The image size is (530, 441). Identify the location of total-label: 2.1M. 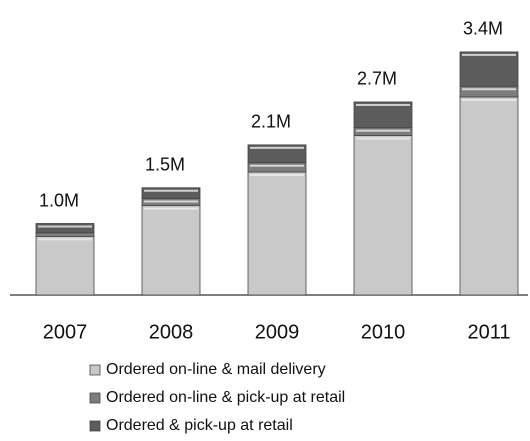
(271, 122).